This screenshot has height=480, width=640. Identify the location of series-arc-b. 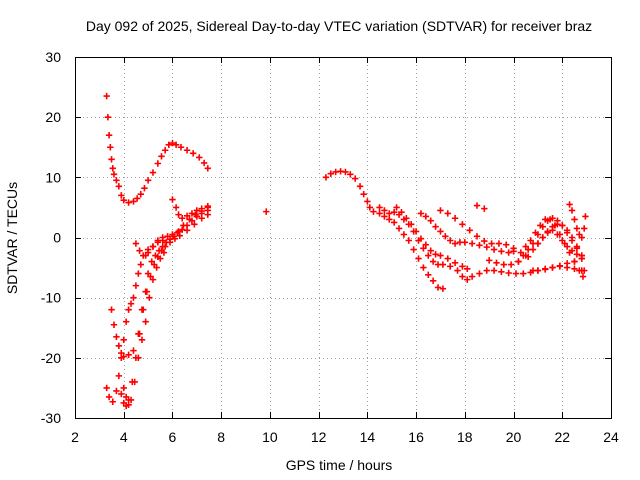
(157, 306).